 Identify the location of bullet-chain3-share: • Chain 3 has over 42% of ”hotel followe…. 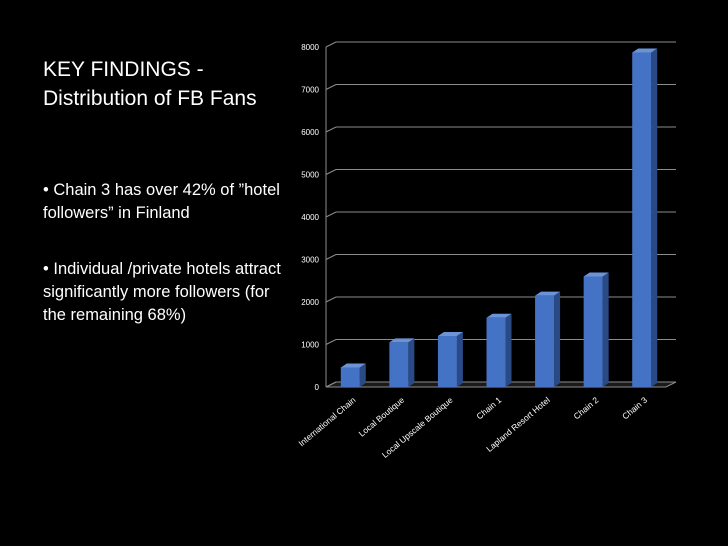
(161, 201).